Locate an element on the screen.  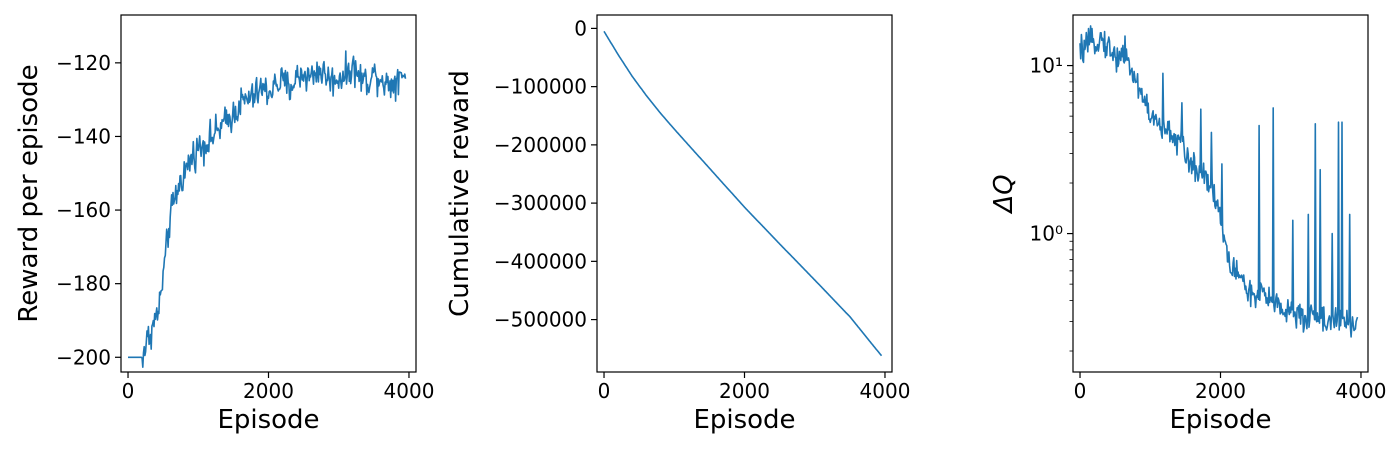
y-tick-label: −100000 is located at coordinates (540, 87).